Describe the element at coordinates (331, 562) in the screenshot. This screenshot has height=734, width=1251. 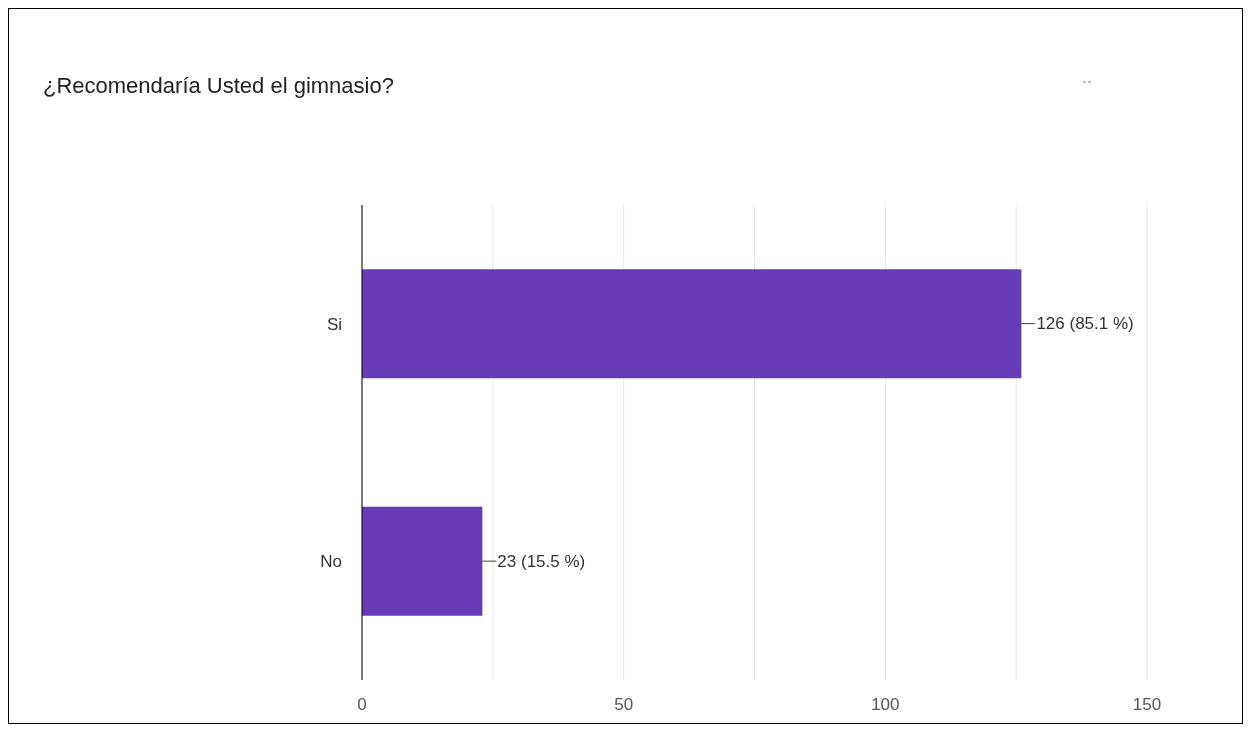
I see `y-tick-label: No` at that location.